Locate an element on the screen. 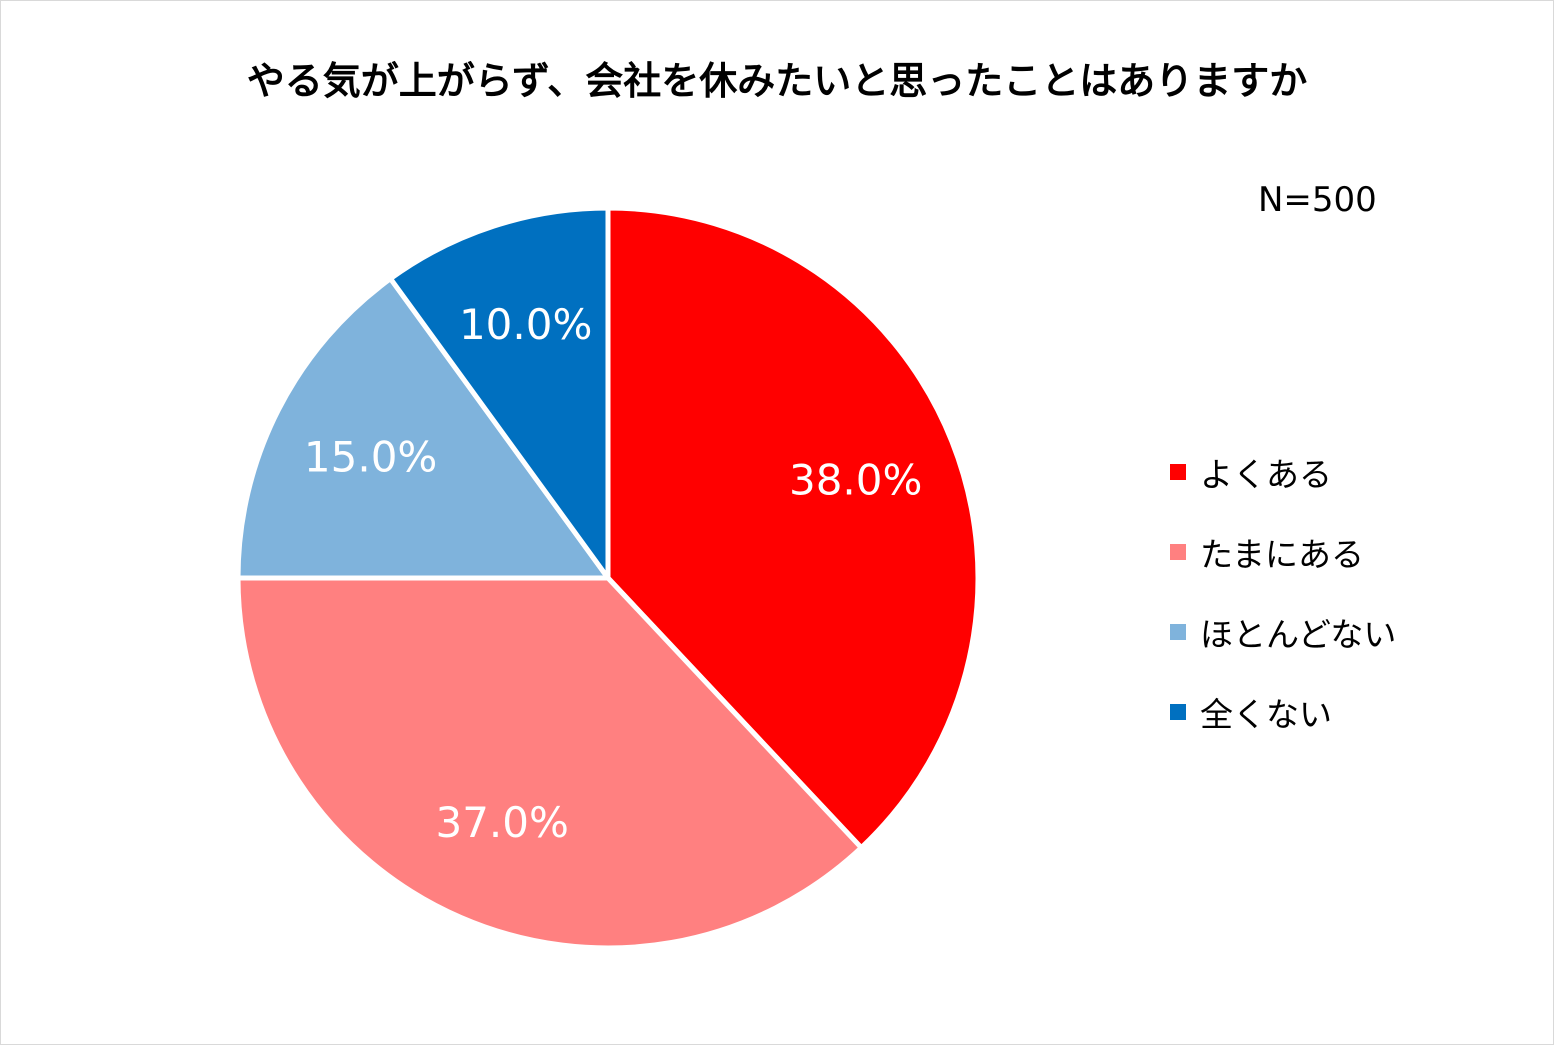  legend-item-1: たまにある is located at coordinates (1283, 553).